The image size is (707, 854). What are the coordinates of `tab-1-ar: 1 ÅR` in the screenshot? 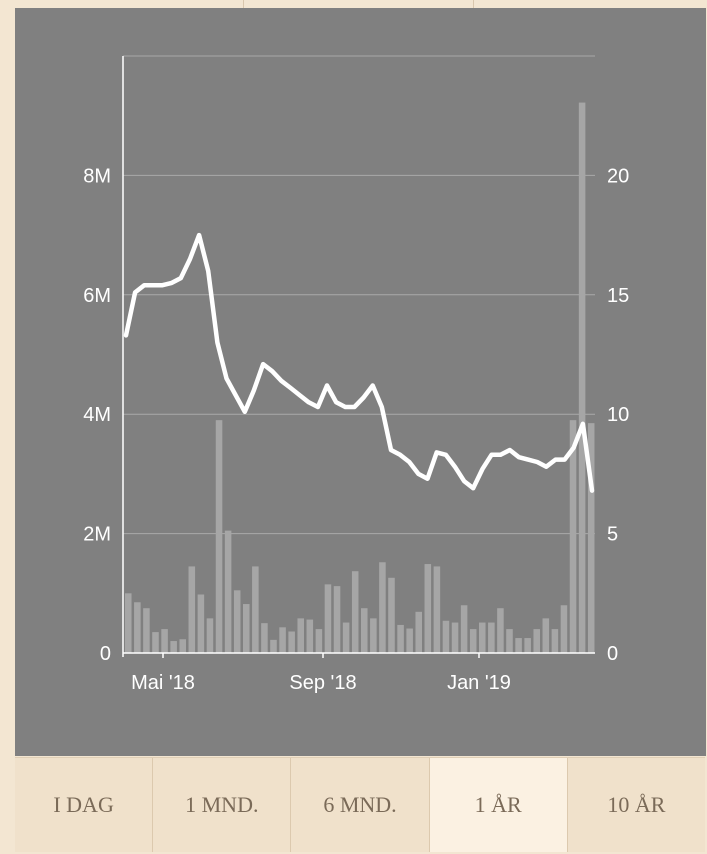 It's located at (498, 805).